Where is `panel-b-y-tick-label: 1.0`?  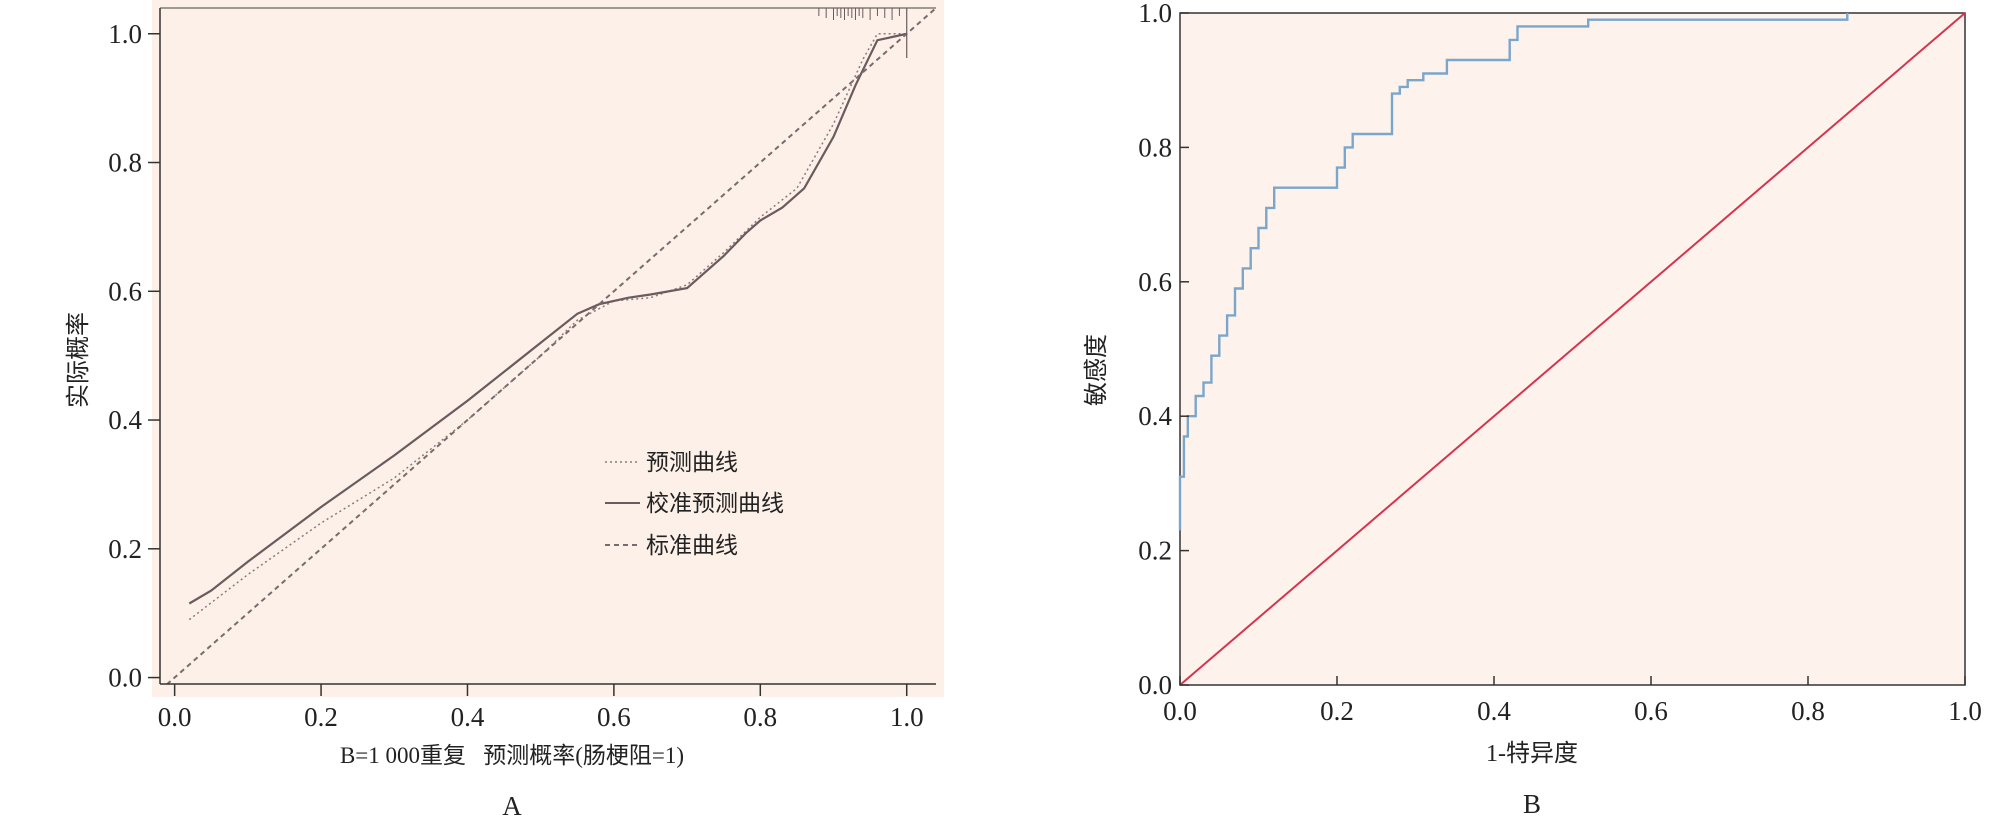
panel-b-y-tick-label: 1.0 is located at coordinates (1155, 14).